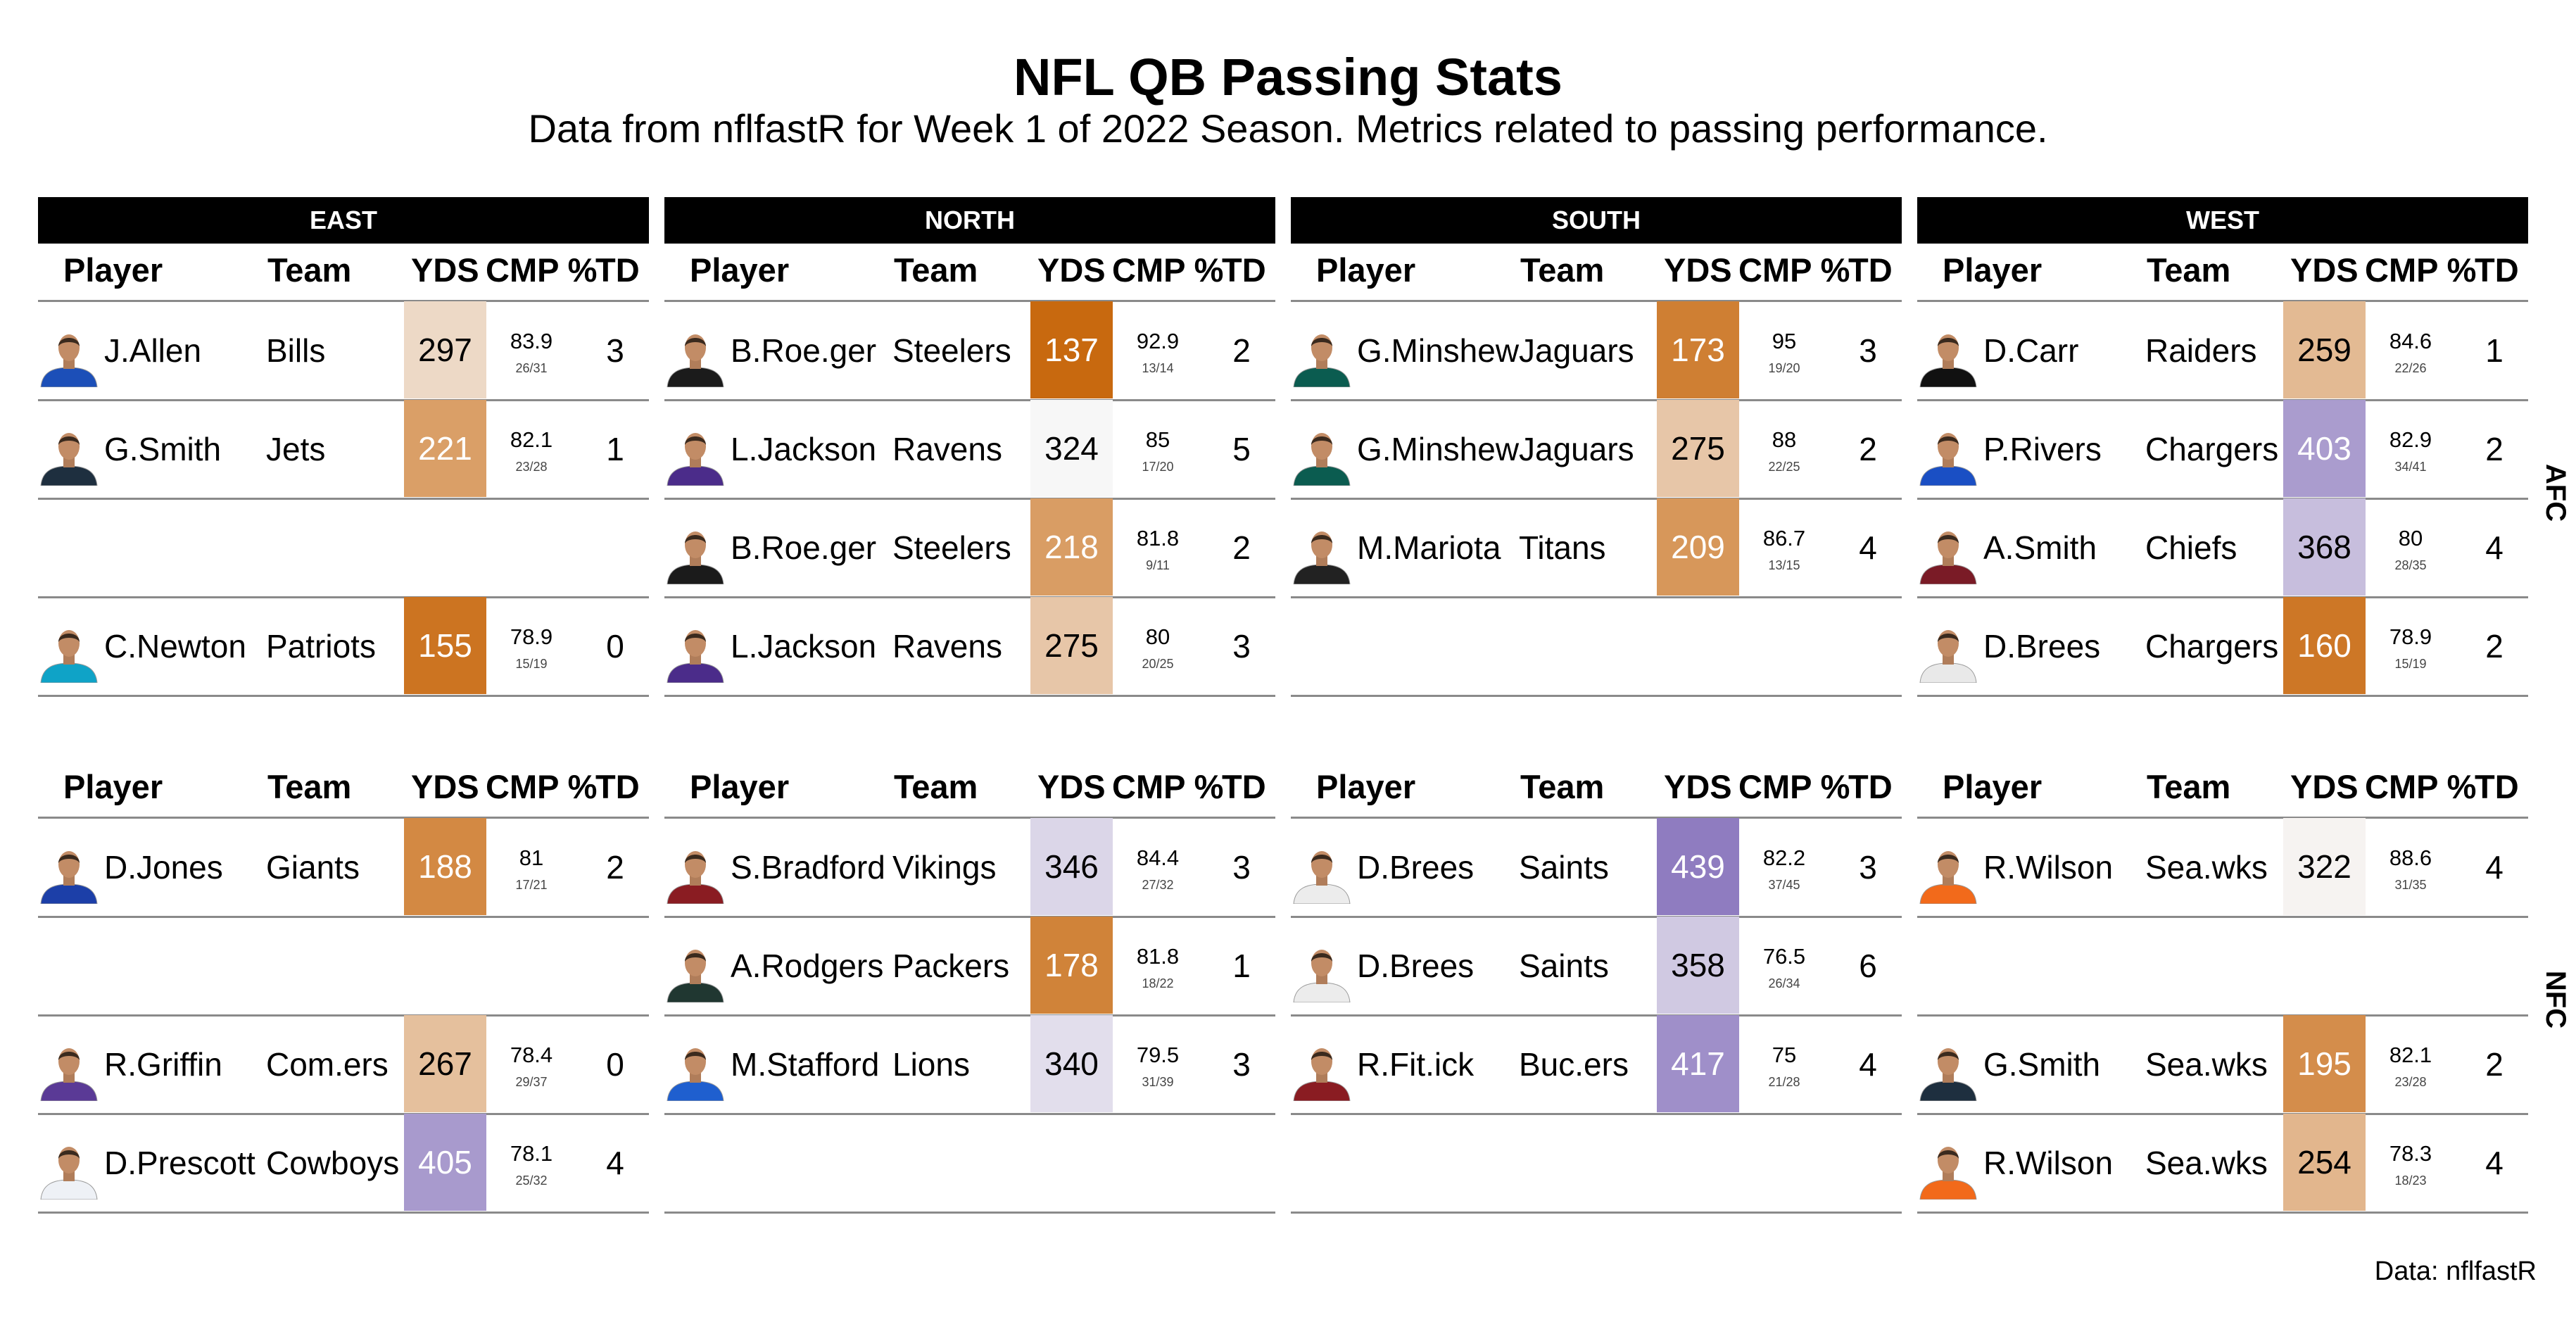  Describe the element at coordinates (1784, 439) in the screenshot. I see `completion-pct: 88` at that location.